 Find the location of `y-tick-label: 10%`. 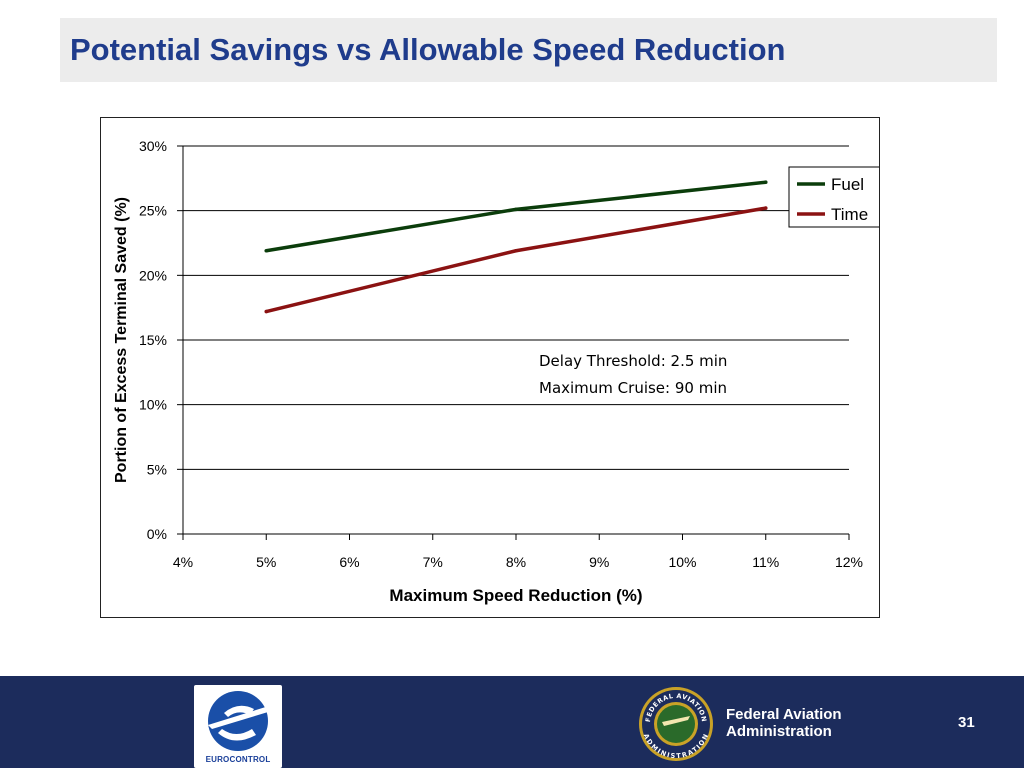

y-tick-label: 10% is located at coordinates (153, 405).